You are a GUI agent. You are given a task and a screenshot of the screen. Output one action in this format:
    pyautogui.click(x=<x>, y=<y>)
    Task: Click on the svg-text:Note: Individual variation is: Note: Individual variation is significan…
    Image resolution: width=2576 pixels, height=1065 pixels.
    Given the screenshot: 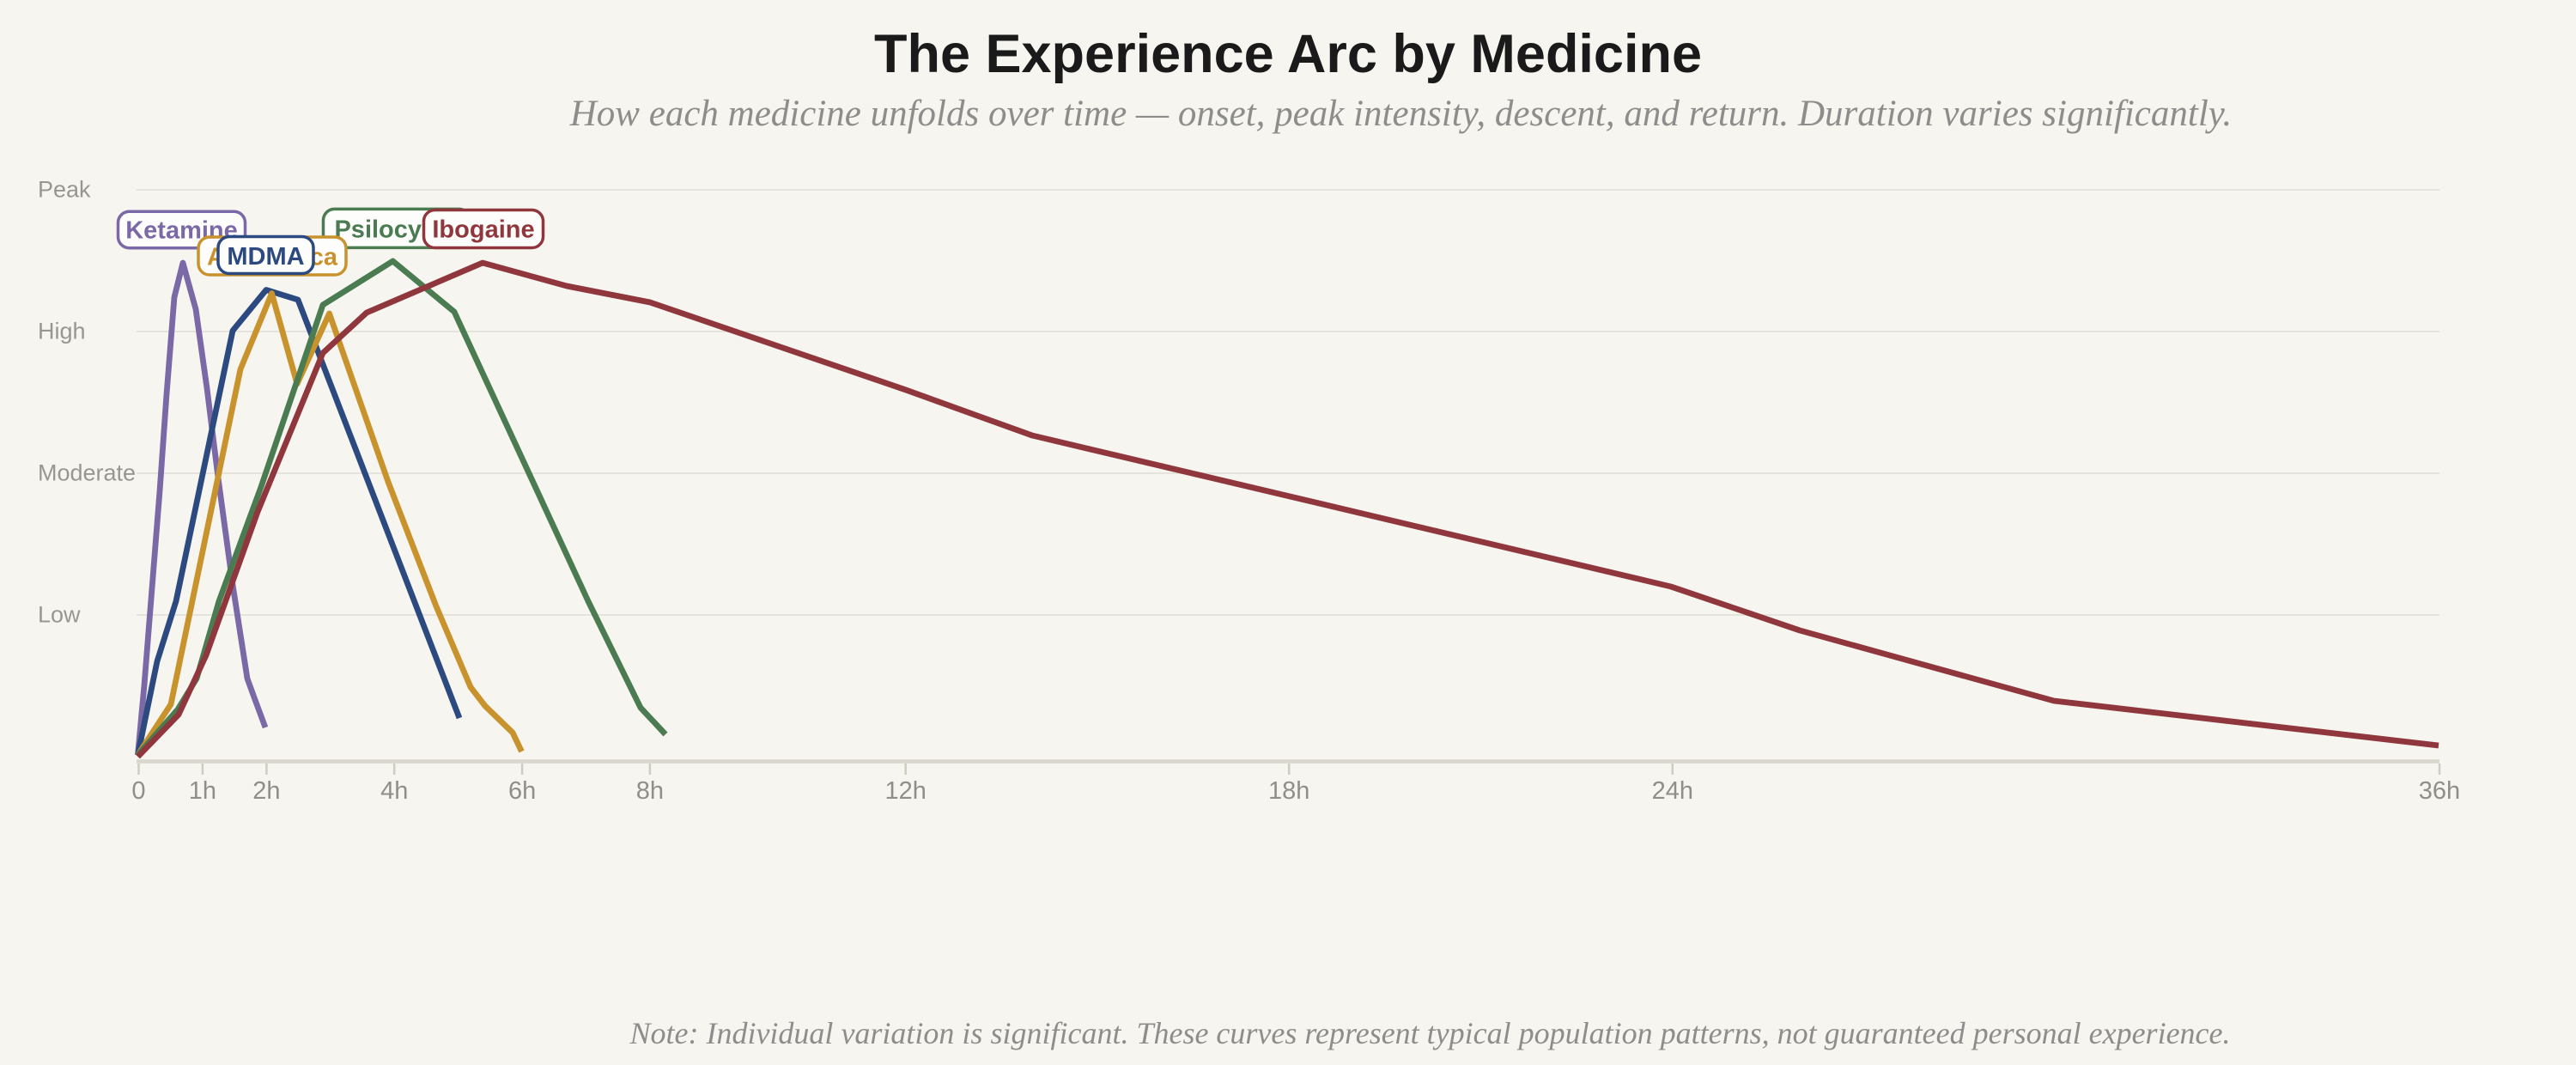 What is the action you would take?
    pyautogui.click(x=1429, y=1033)
    